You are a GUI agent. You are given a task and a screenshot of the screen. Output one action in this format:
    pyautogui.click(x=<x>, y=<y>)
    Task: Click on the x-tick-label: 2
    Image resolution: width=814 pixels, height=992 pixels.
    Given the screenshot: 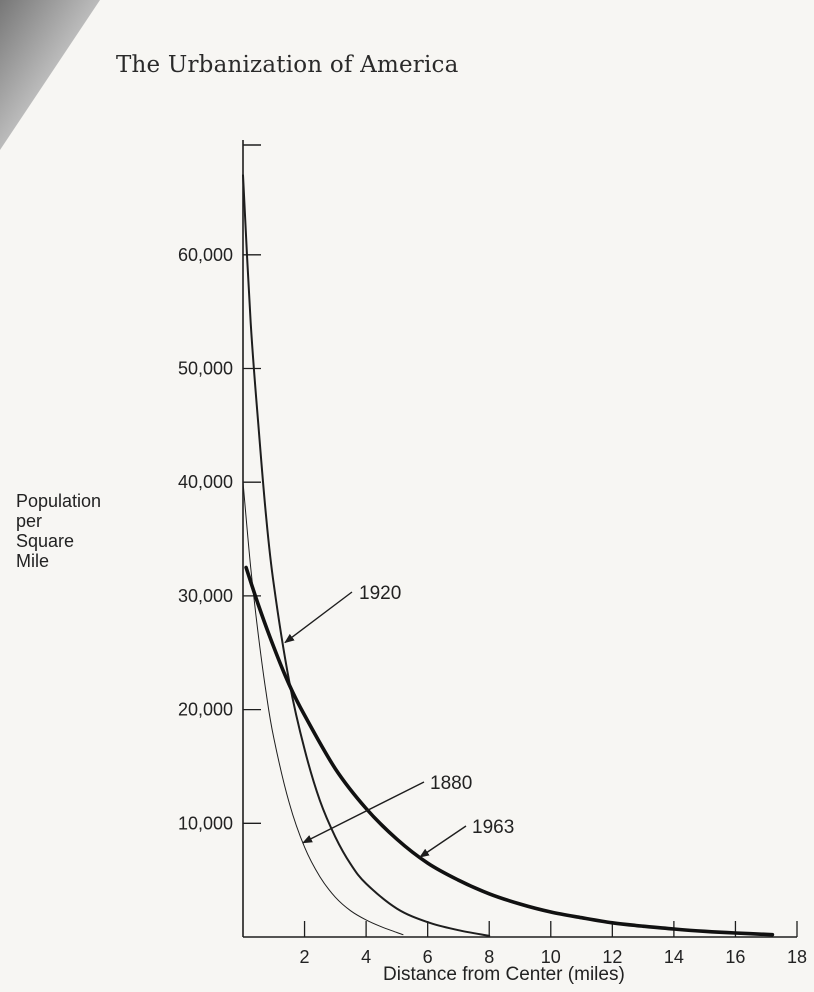 What is the action you would take?
    pyautogui.click(x=305, y=957)
    